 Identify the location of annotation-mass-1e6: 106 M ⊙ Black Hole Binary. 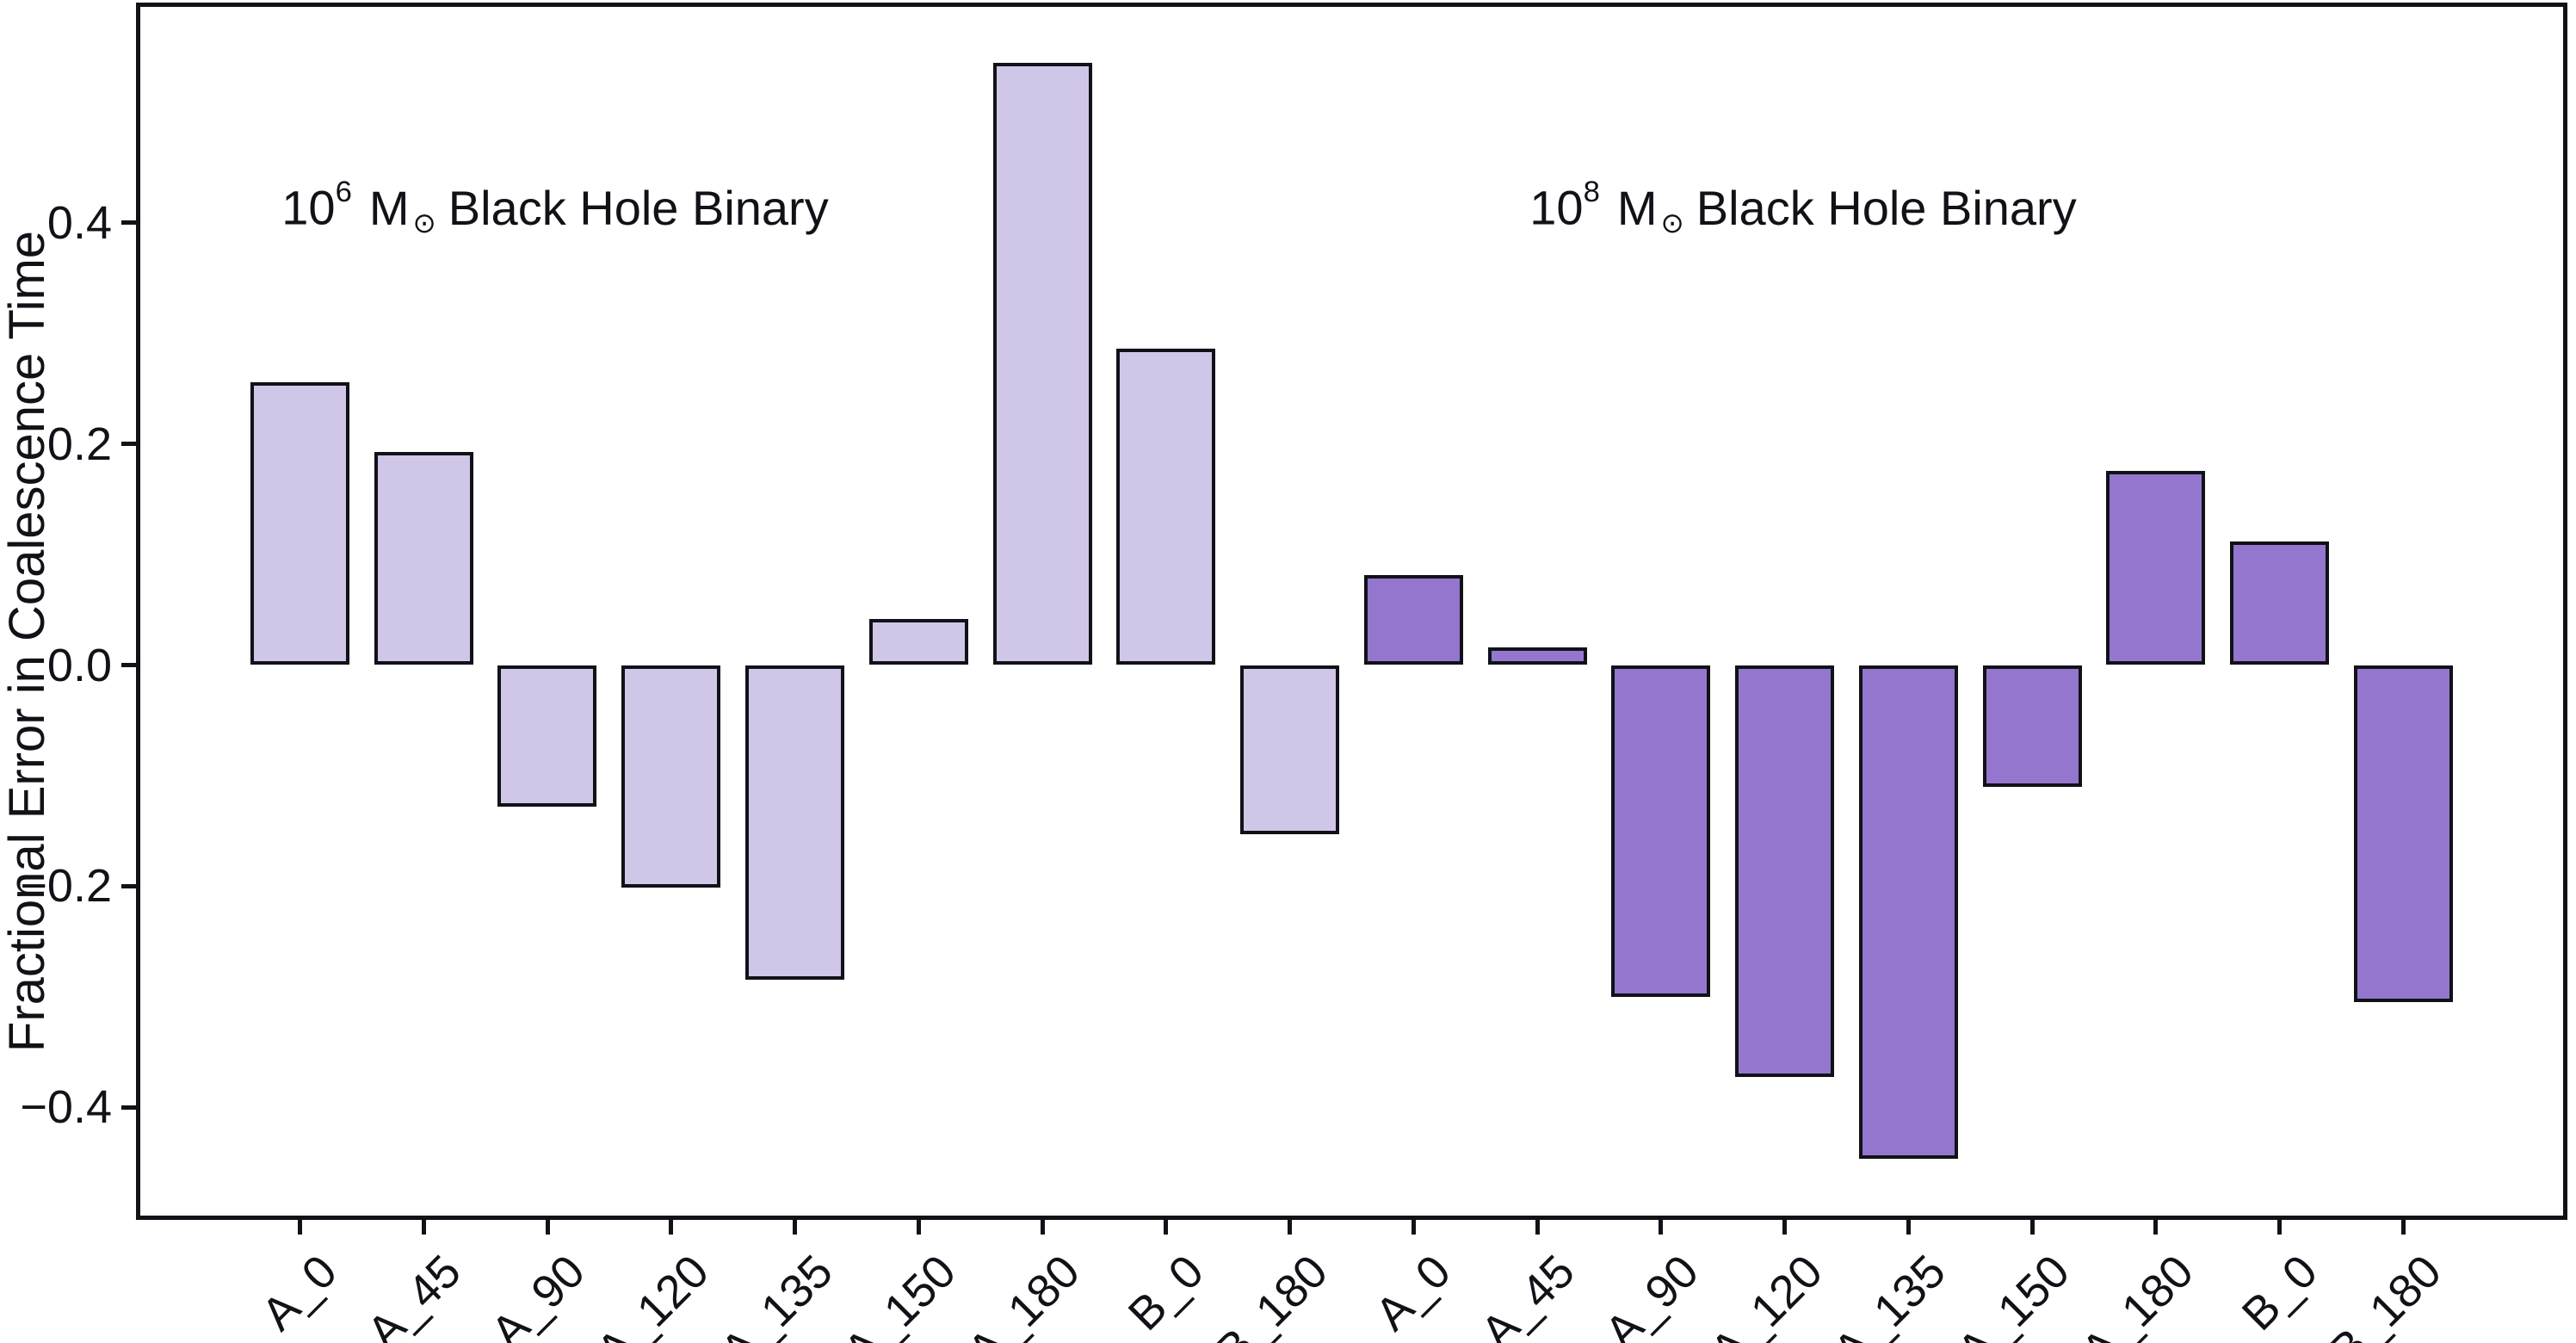
(555, 207).